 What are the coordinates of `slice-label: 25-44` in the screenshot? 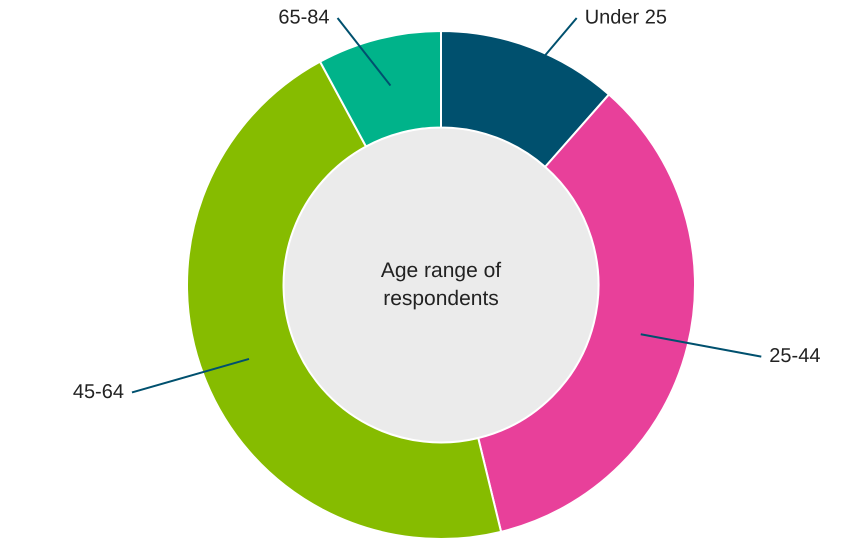 It's located at (794, 356).